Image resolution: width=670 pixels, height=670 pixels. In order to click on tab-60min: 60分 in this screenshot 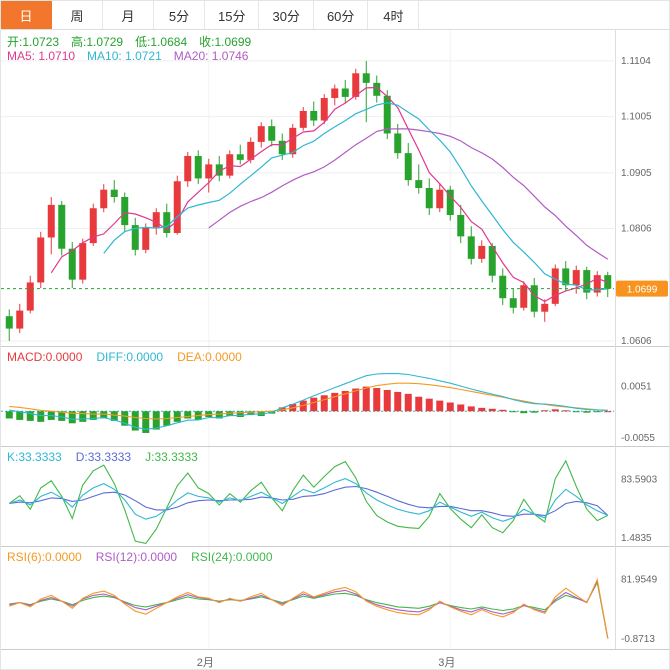, I will do `click(341, 15)`.